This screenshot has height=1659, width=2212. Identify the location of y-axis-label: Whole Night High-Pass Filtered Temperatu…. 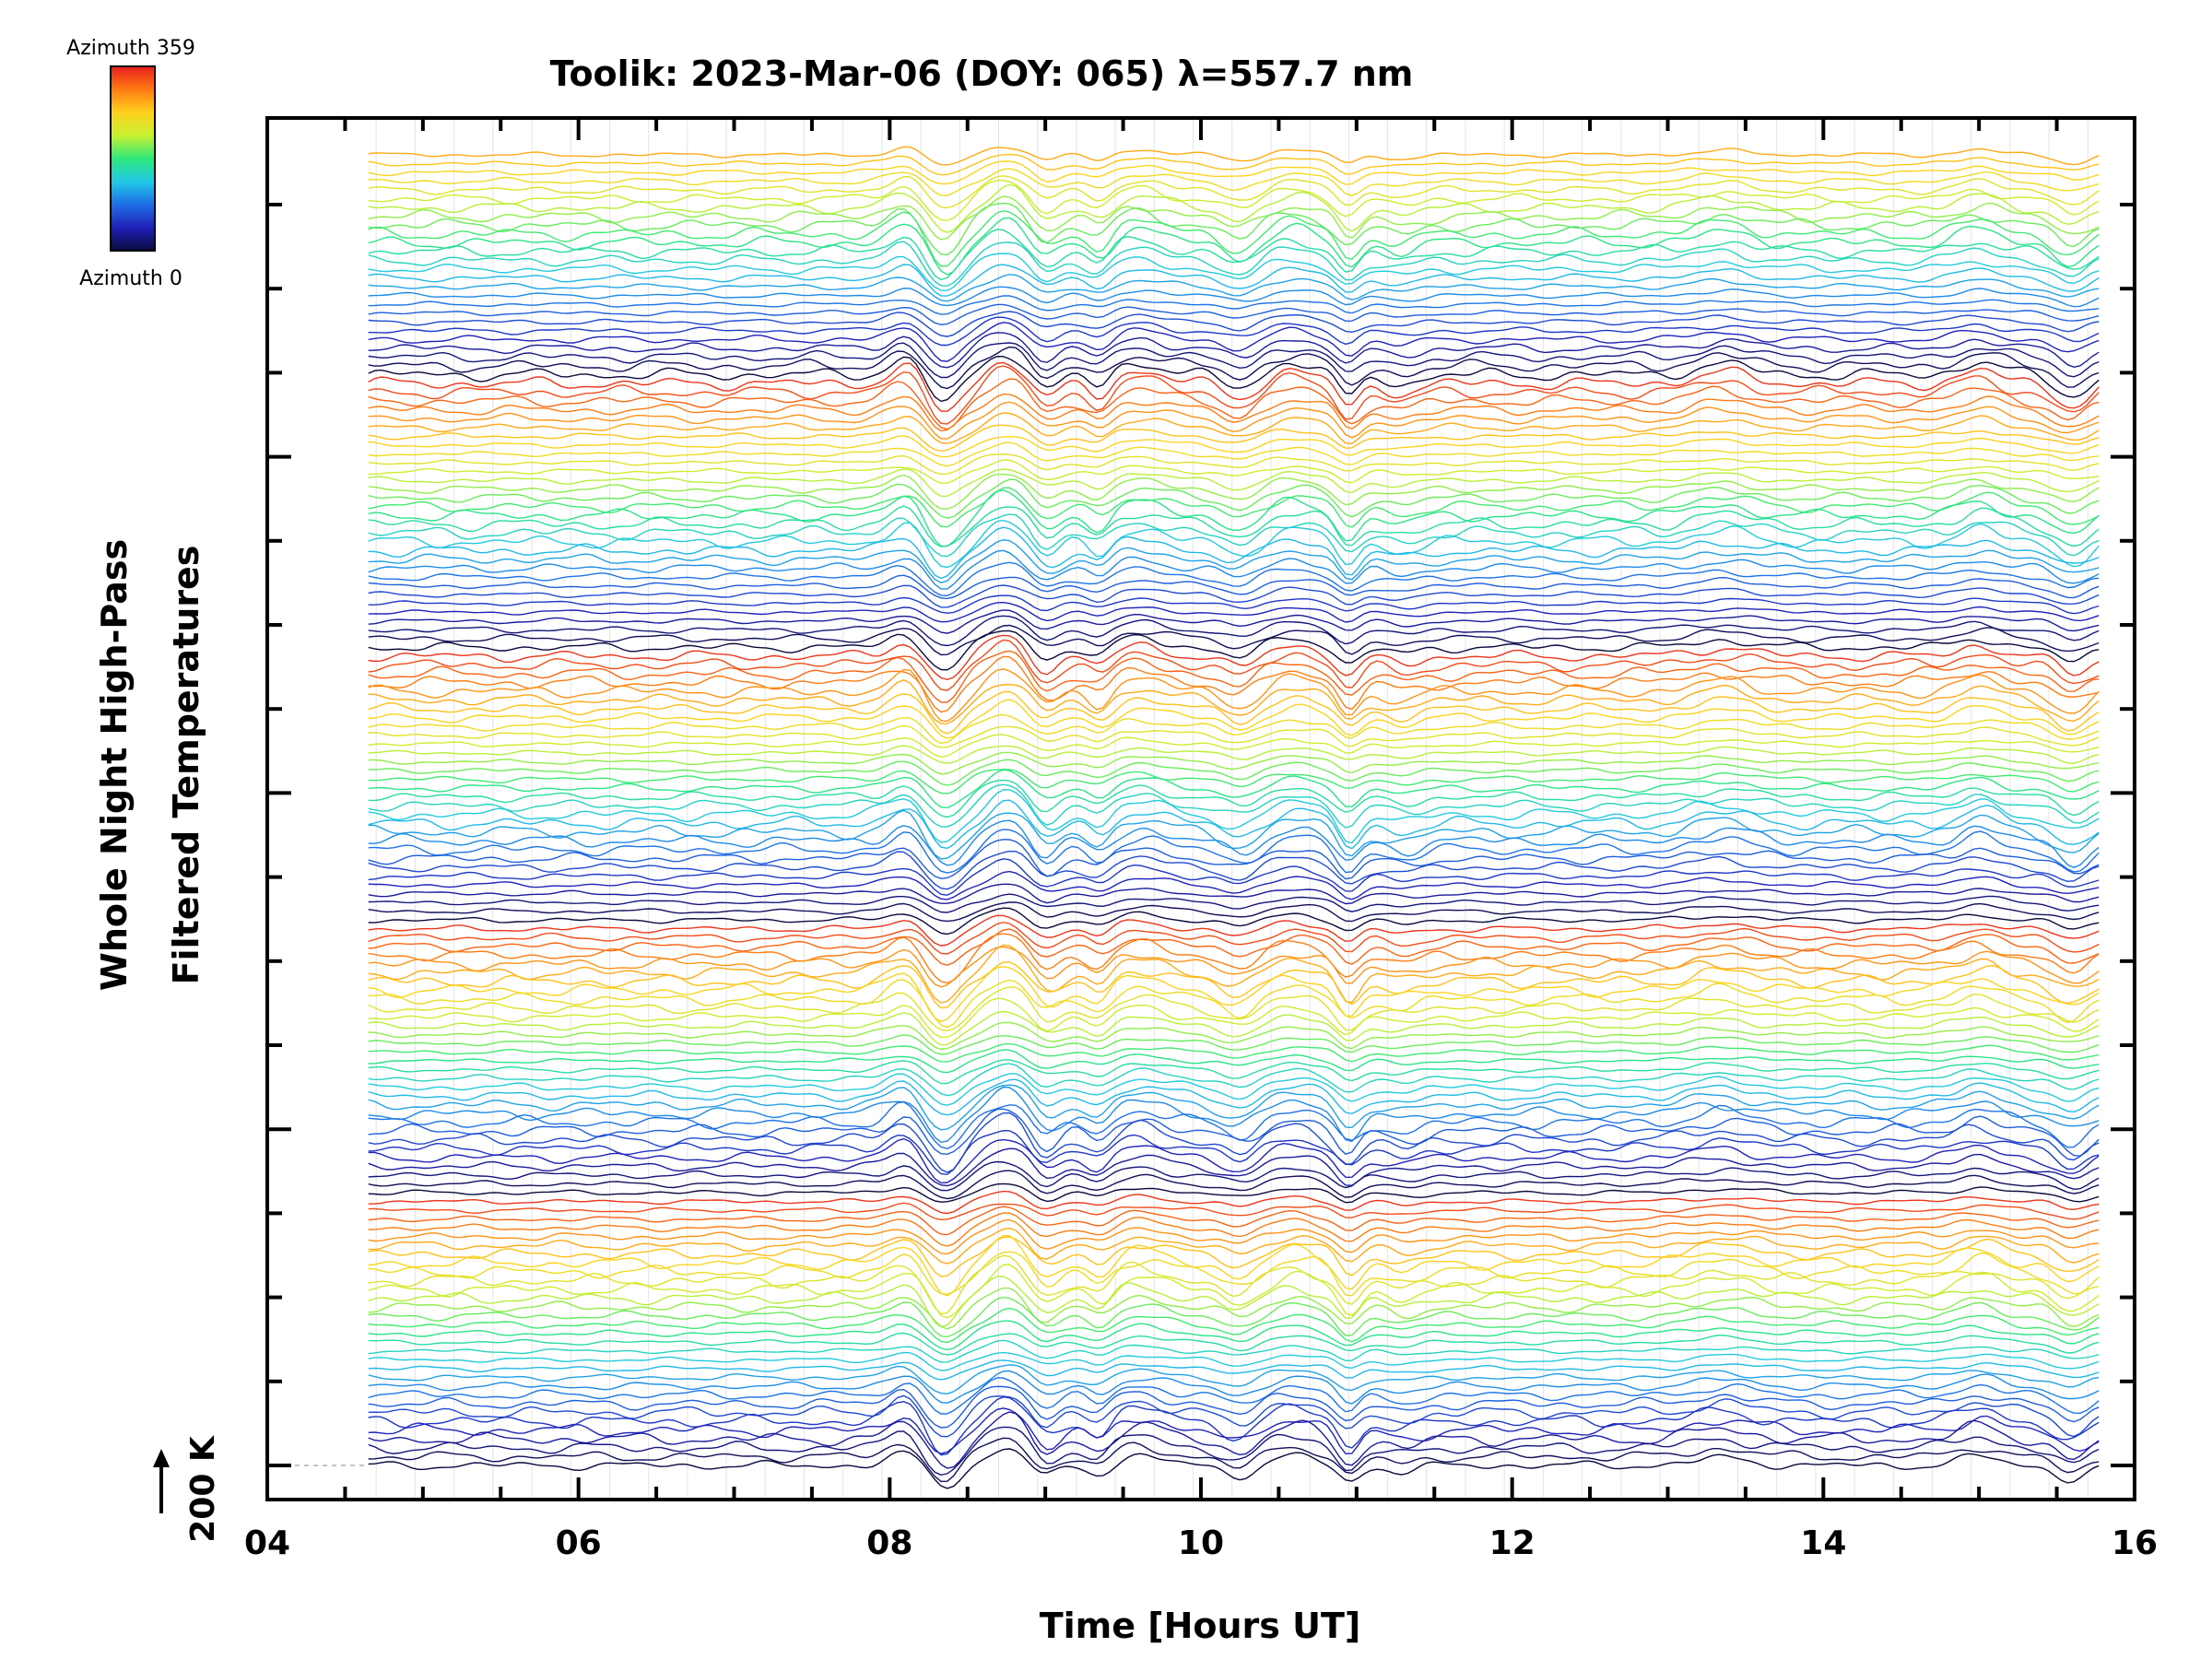
(150, 765).